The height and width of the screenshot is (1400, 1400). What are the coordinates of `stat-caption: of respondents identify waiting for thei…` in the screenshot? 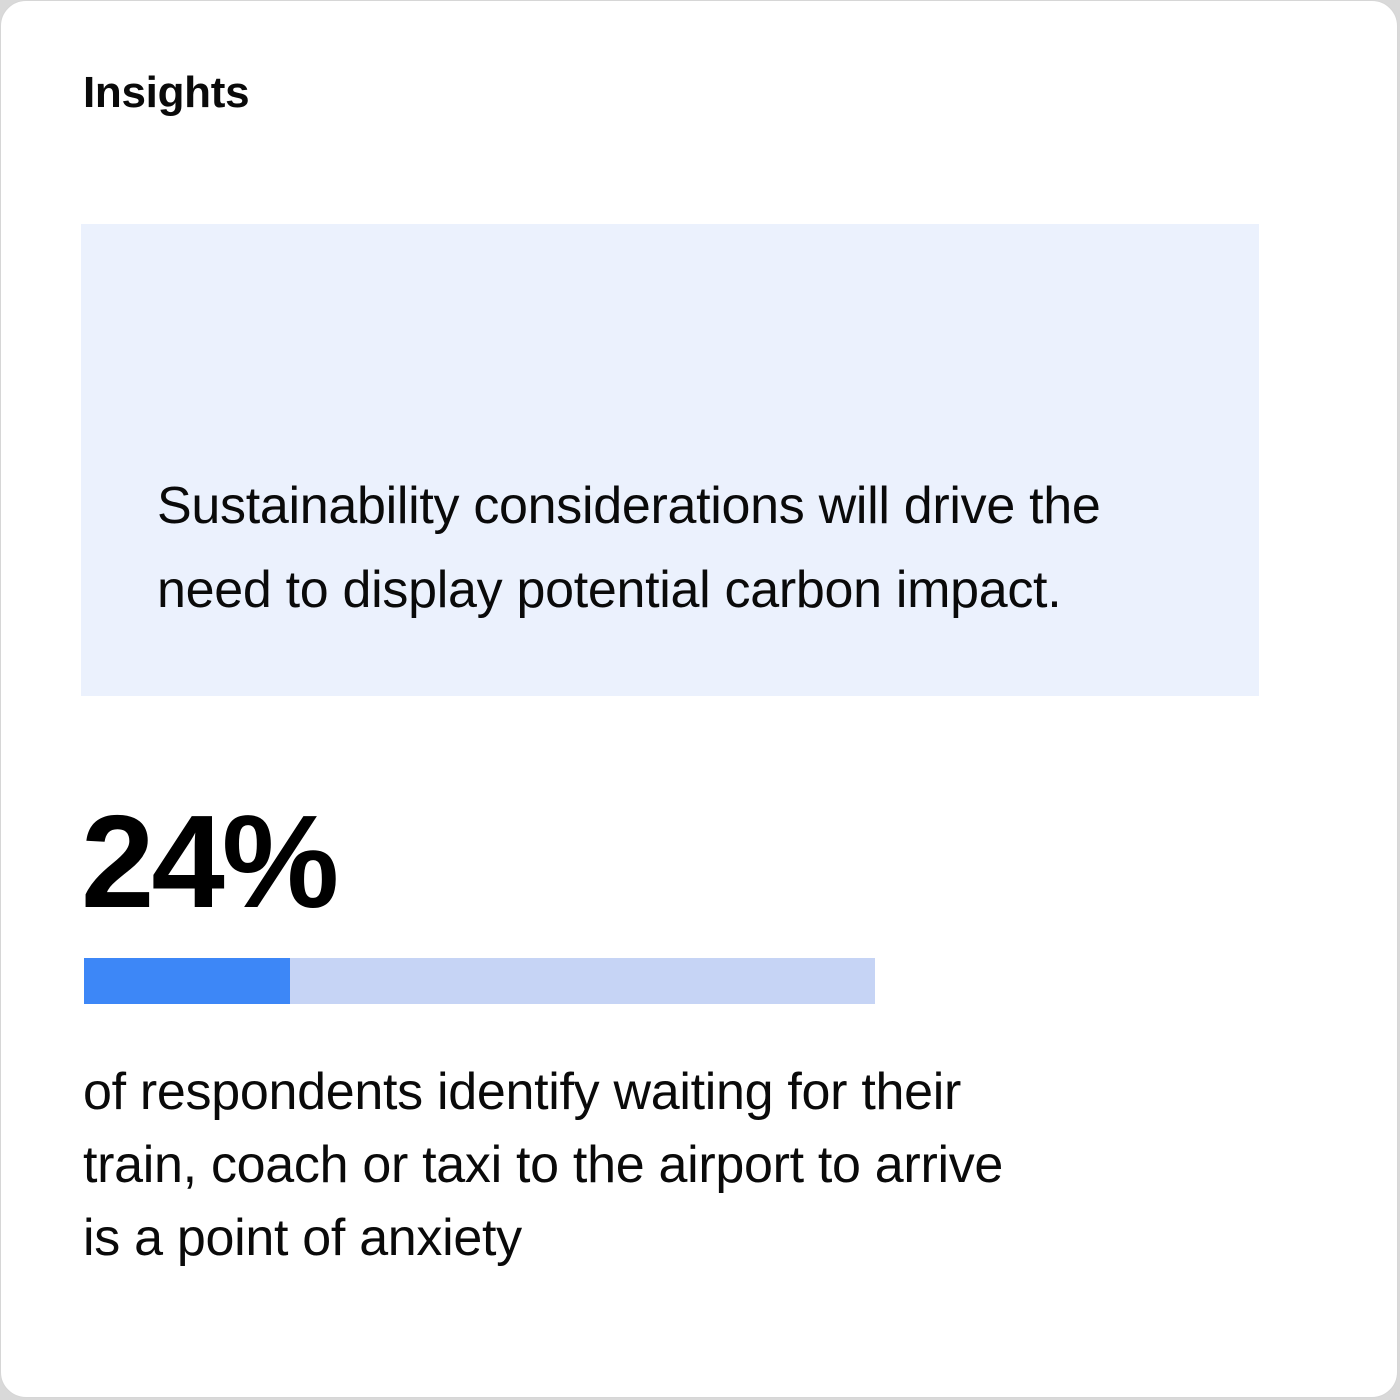 It's located at (543, 1165).